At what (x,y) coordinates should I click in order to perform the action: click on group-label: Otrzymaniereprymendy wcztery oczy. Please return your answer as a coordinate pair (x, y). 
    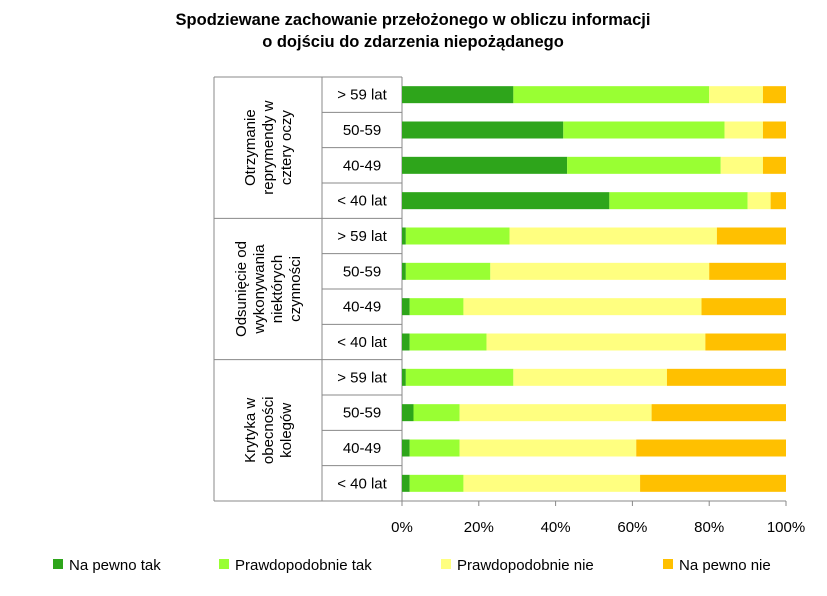
    Looking at the image, I should click on (268, 147).